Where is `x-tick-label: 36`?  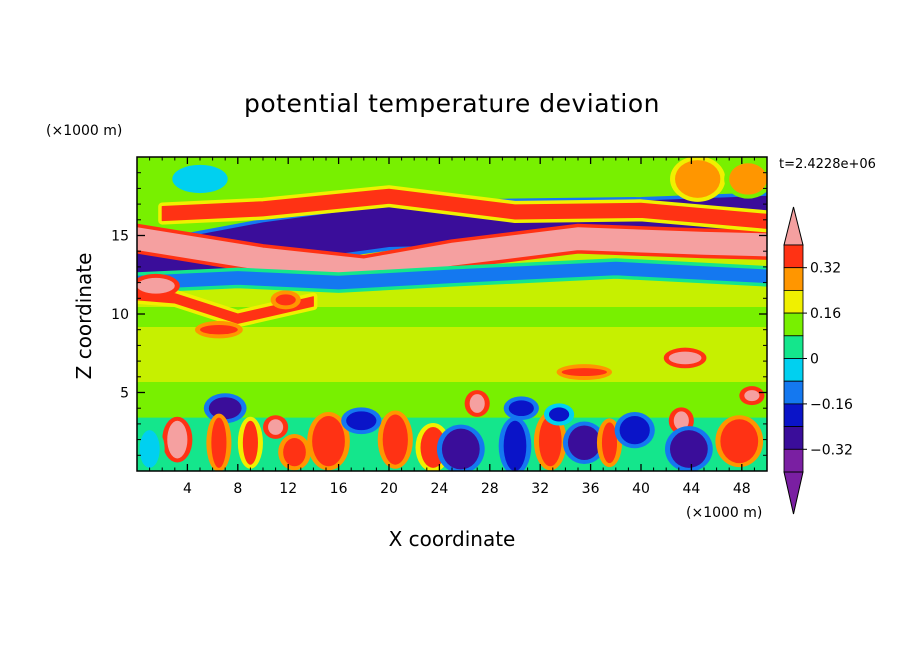 x-tick-label: 36 is located at coordinates (591, 489).